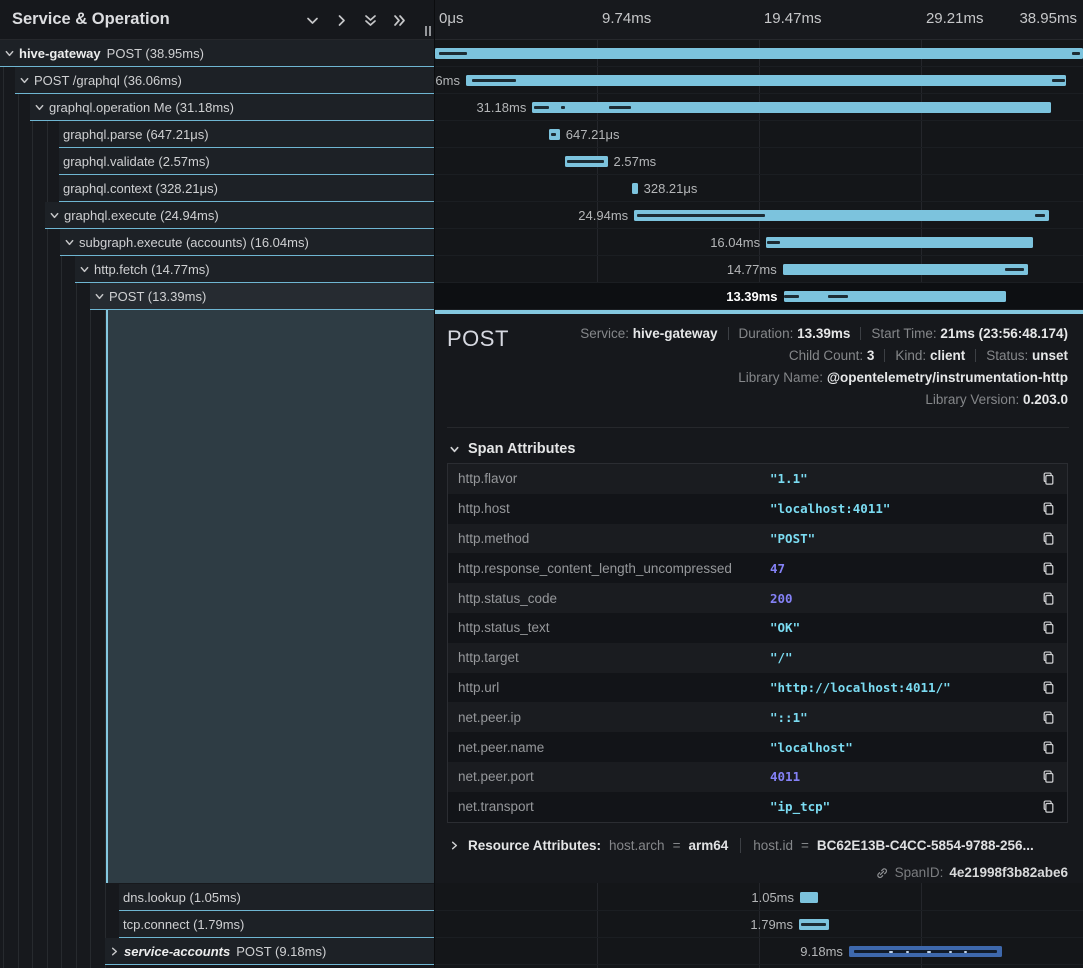 This screenshot has height=968, width=1083. I want to click on resource-attributes-title: Resource Attributes:, so click(535, 845).